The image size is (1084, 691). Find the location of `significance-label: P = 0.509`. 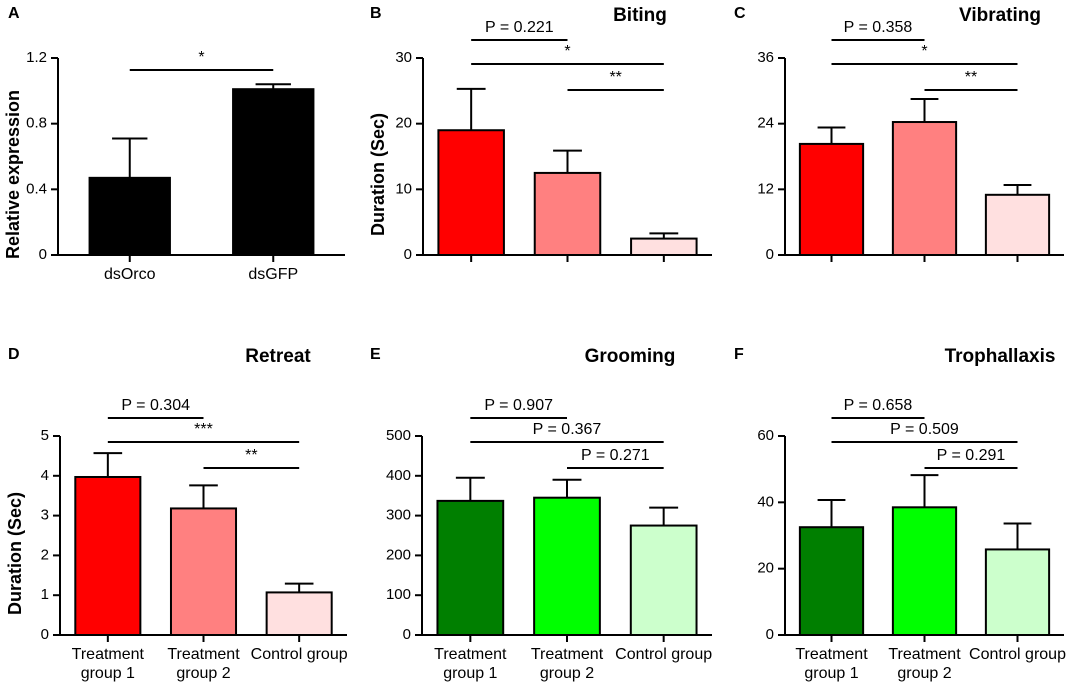

significance-label: P = 0.509 is located at coordinates (924, 429).